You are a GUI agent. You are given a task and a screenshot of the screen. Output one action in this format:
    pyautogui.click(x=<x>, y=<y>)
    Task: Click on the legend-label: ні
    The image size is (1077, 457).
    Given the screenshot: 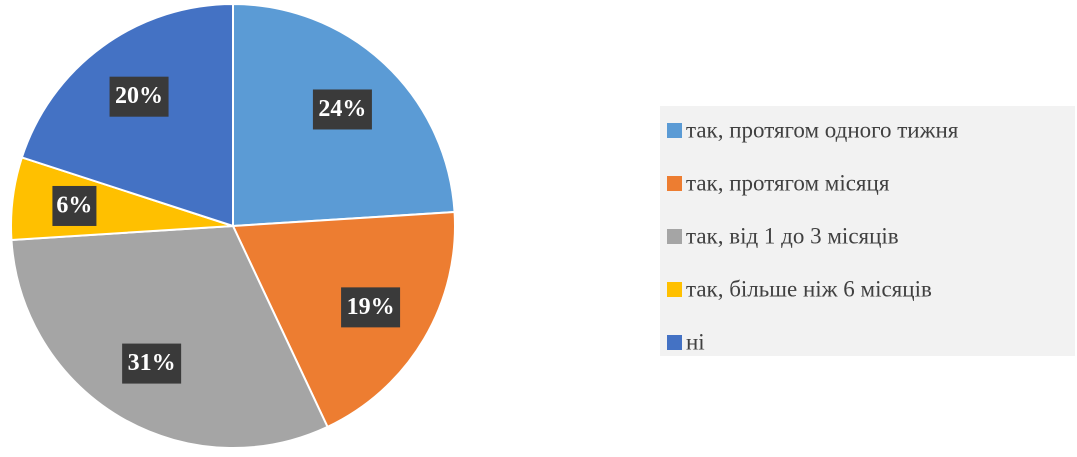 What is the action you would take?
    pyautogui.click(x=695, y=341)
    